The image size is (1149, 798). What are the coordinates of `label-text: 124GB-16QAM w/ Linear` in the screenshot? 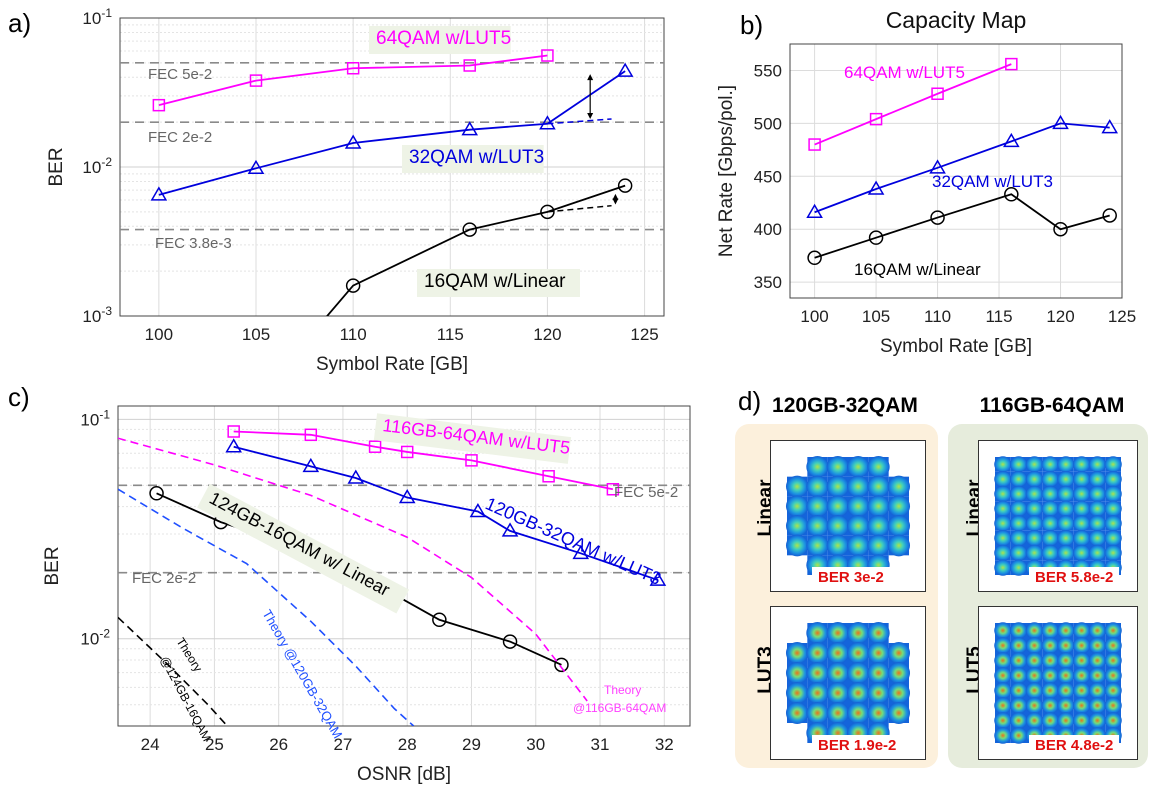 It's located at (299, 544).